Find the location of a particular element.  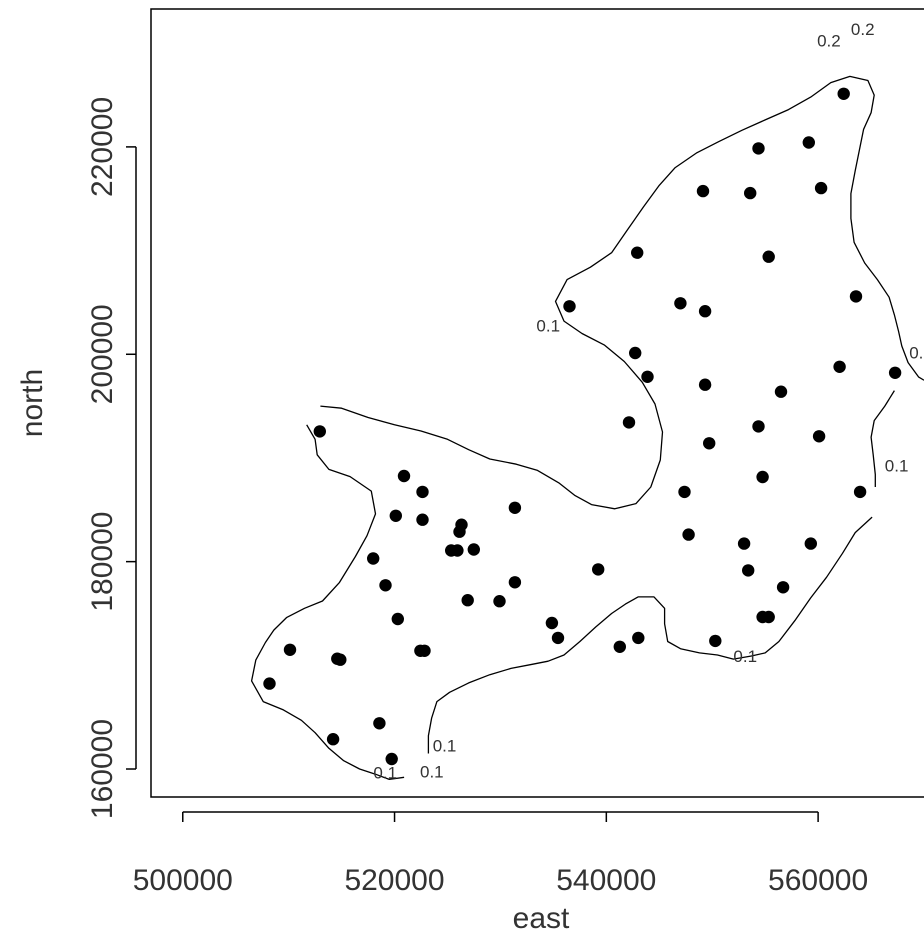

x-tick-label: 500000 is located at coordinates (183, 880).